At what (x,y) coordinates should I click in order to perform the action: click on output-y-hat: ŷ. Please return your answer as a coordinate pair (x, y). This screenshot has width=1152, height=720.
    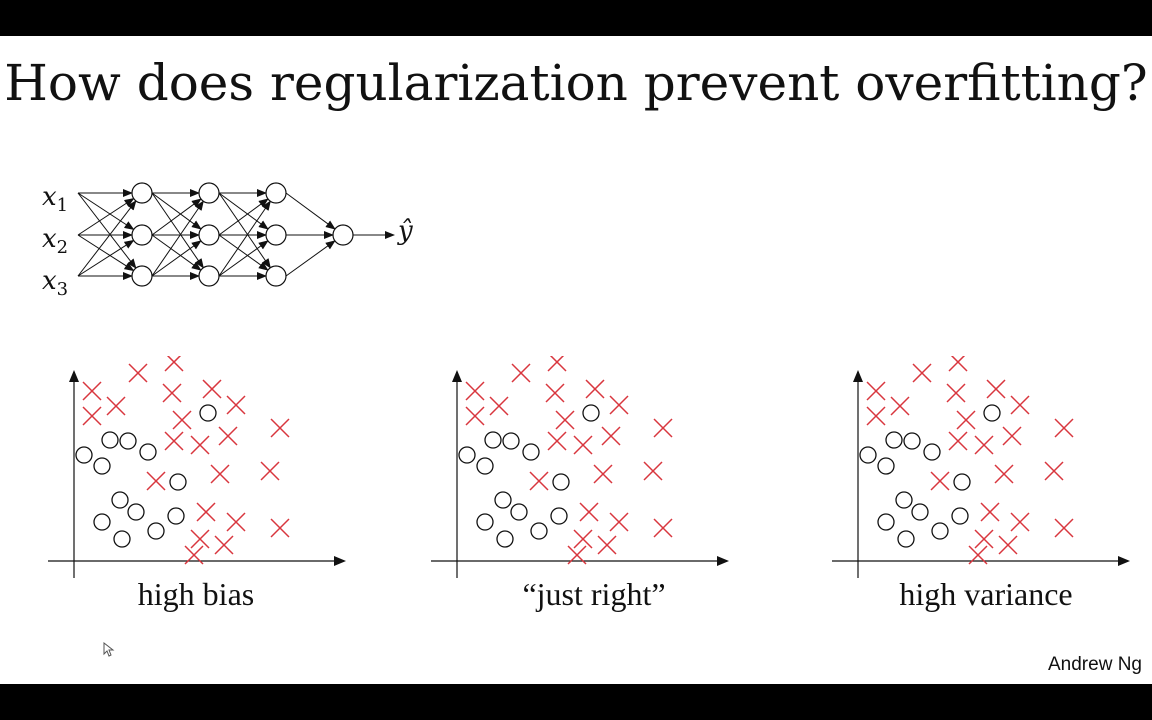
    Looking at the image, I should click on (405, 231).